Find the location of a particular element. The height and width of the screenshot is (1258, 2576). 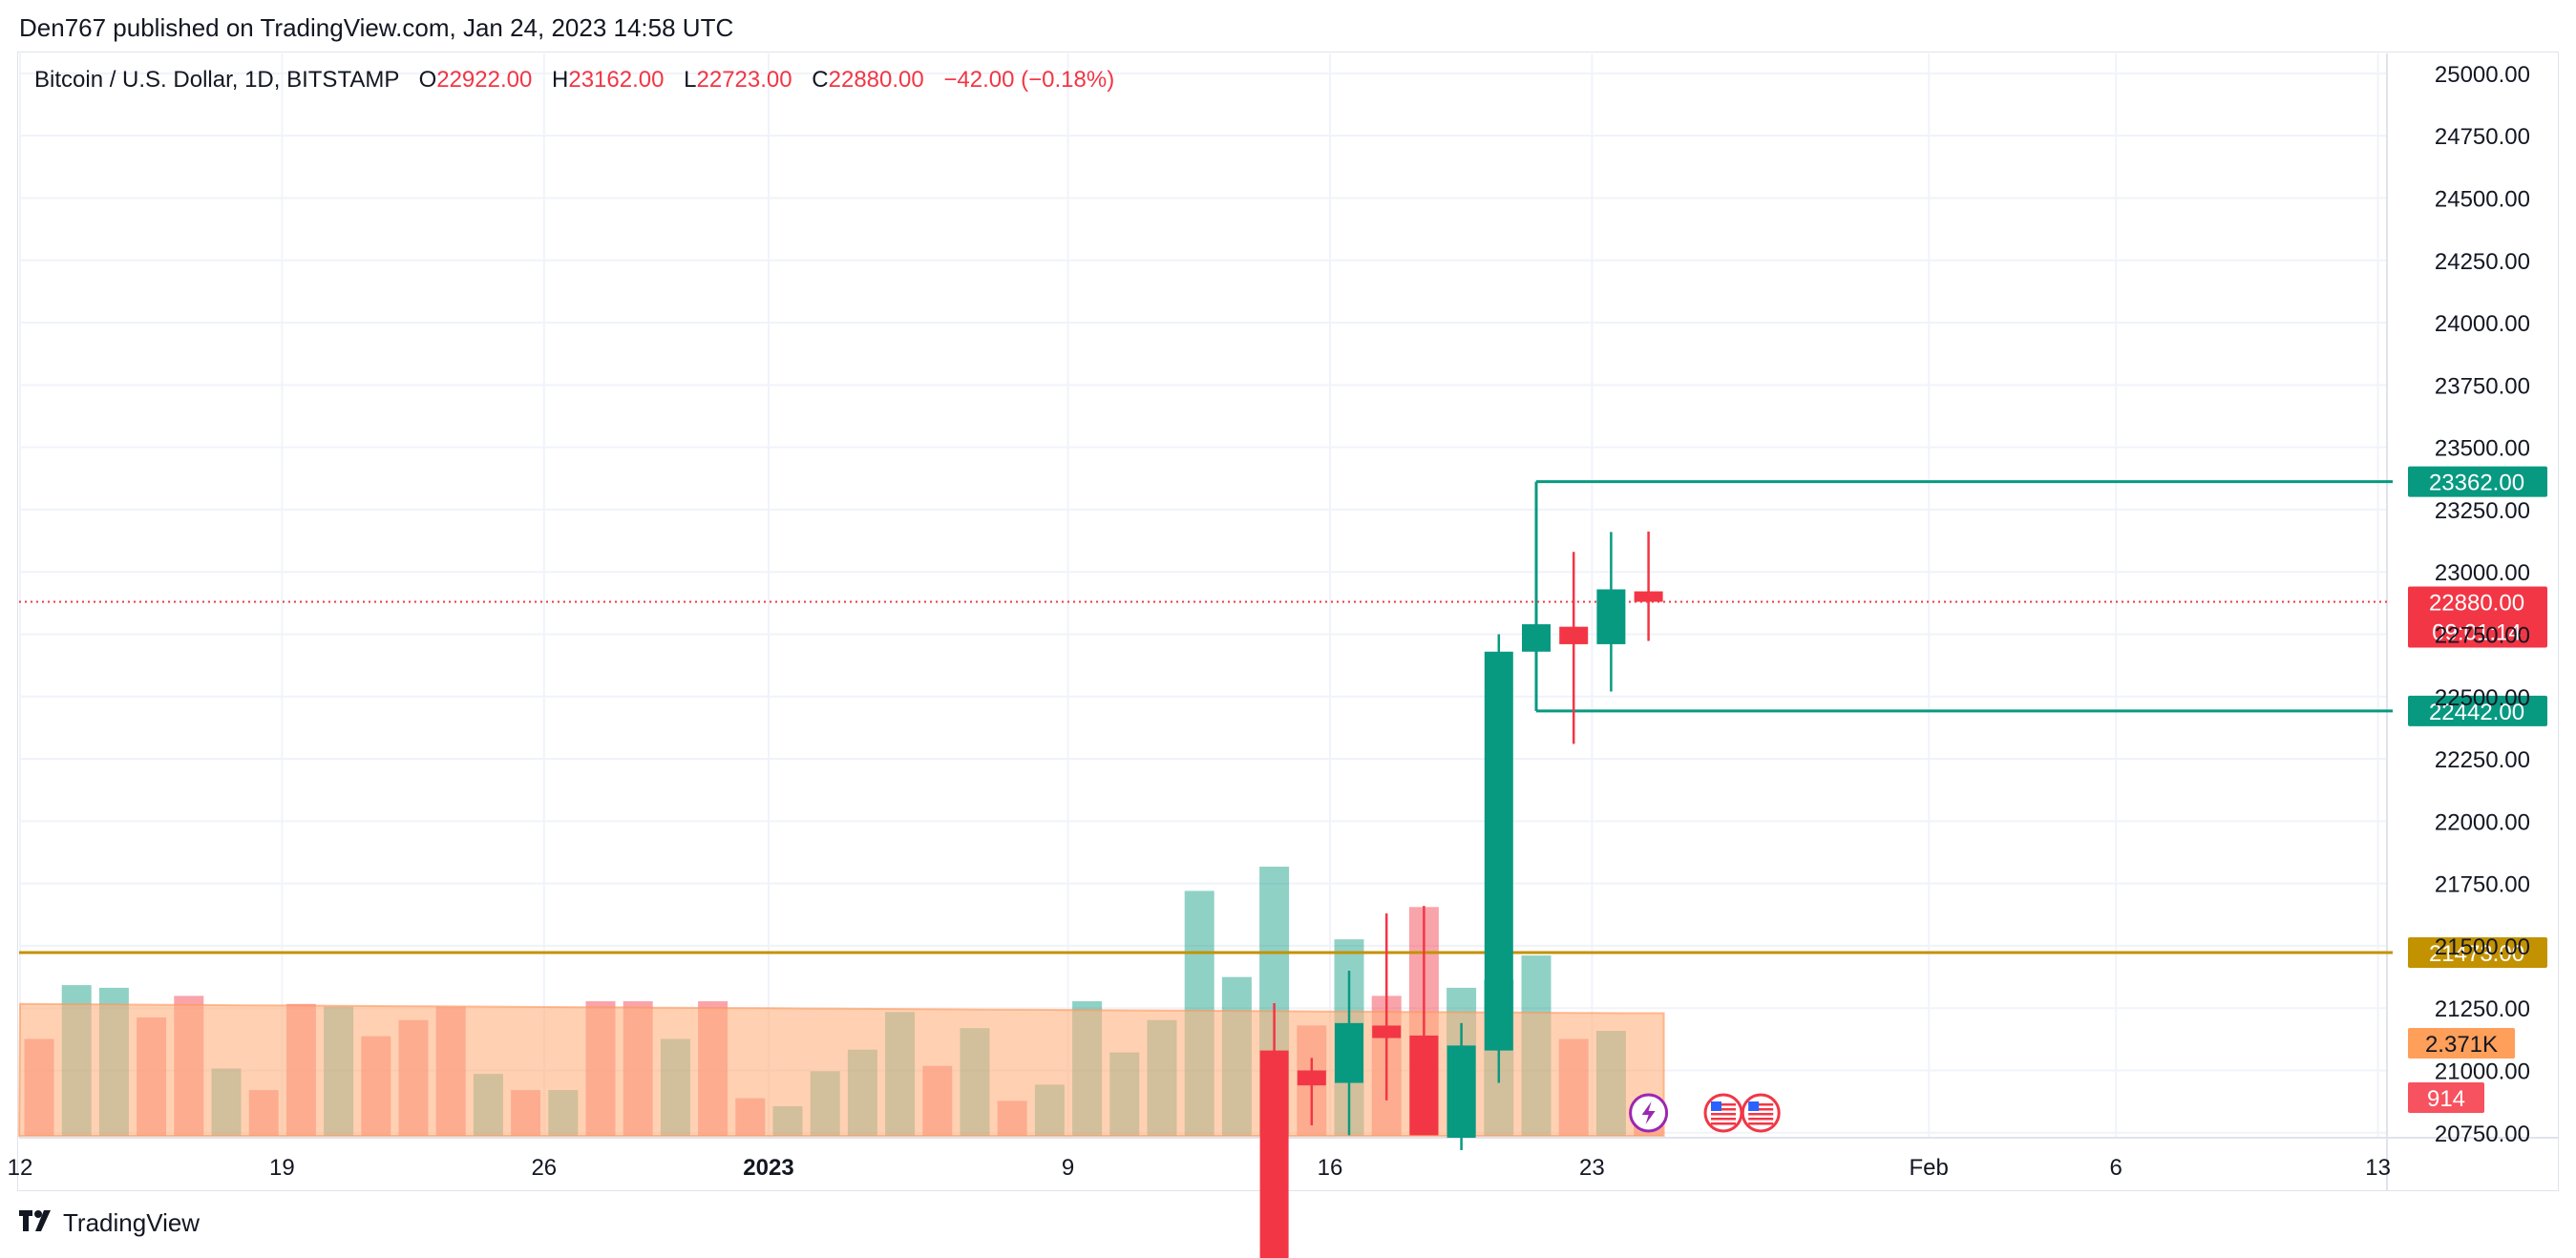

y-tick-label: 24250.00 is located at coordinates (2482, 262).